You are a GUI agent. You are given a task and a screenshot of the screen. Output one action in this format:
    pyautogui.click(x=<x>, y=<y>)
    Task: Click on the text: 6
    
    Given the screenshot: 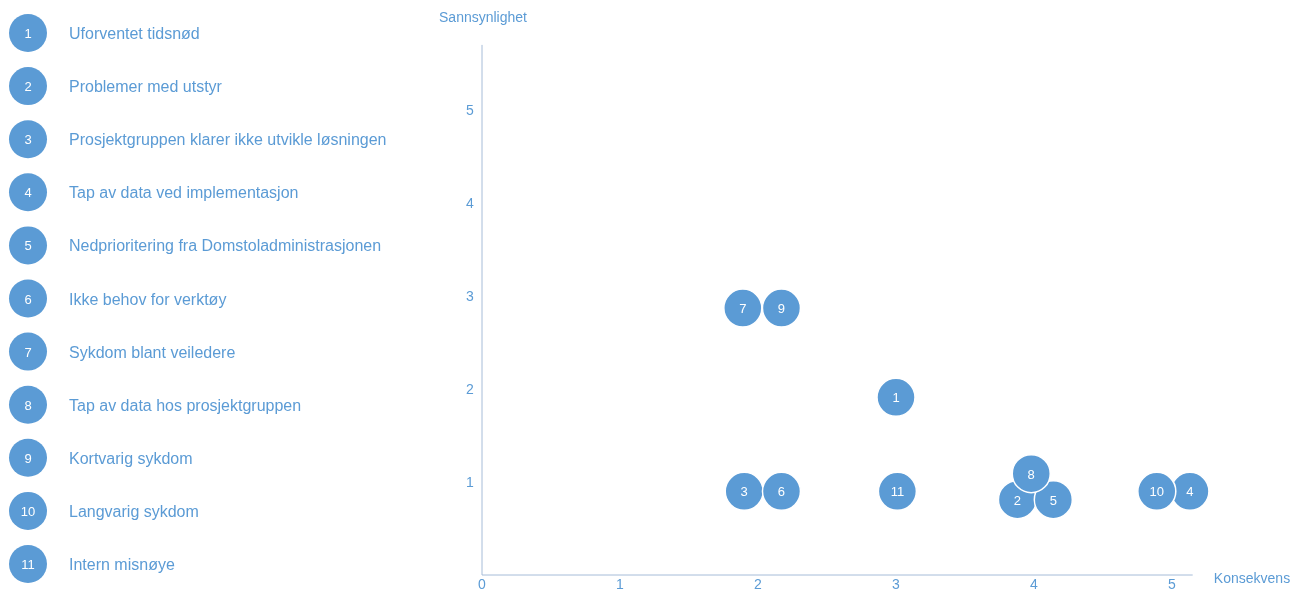 What is the action you would take?
    pyautogui.click(x=28, y=299)
    